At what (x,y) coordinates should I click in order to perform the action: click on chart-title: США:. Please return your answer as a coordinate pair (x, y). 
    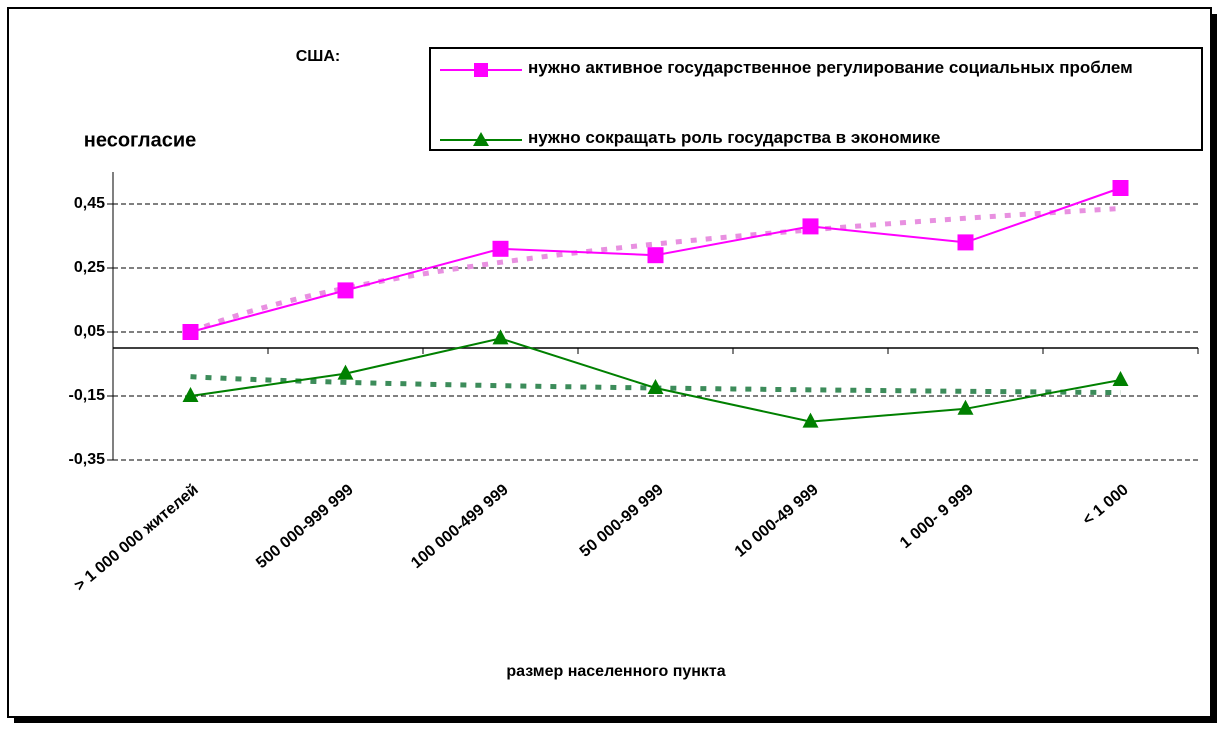
    Looking at the image, I should click on (318, 56).